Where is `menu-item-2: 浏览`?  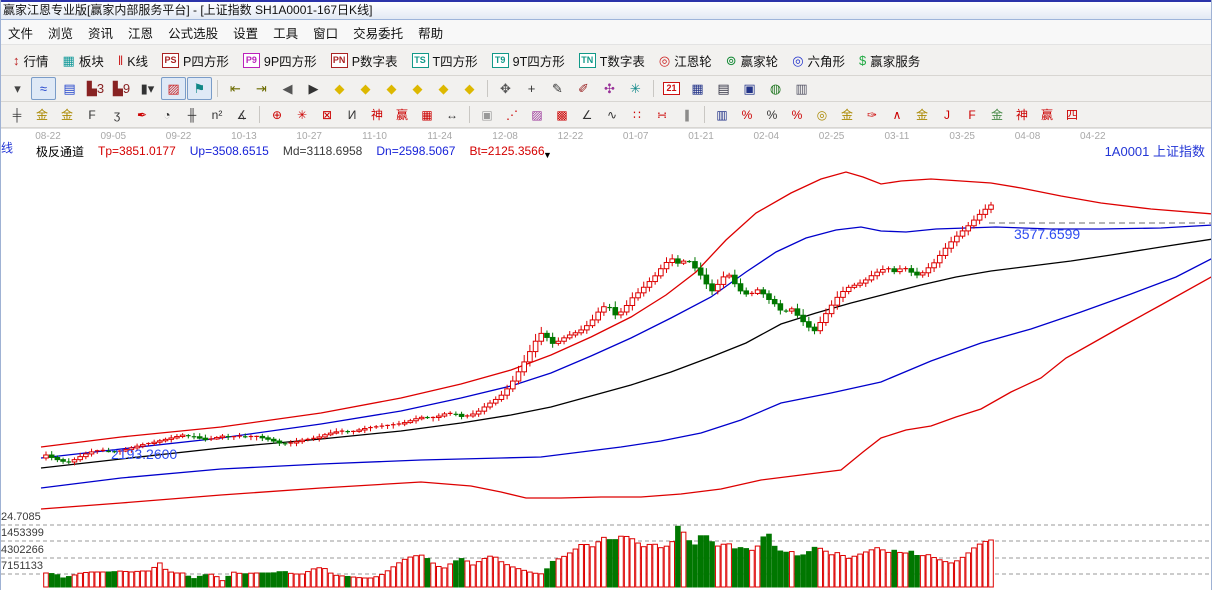 menu-item-2: 浏览 is located at coordinates (61, 33).